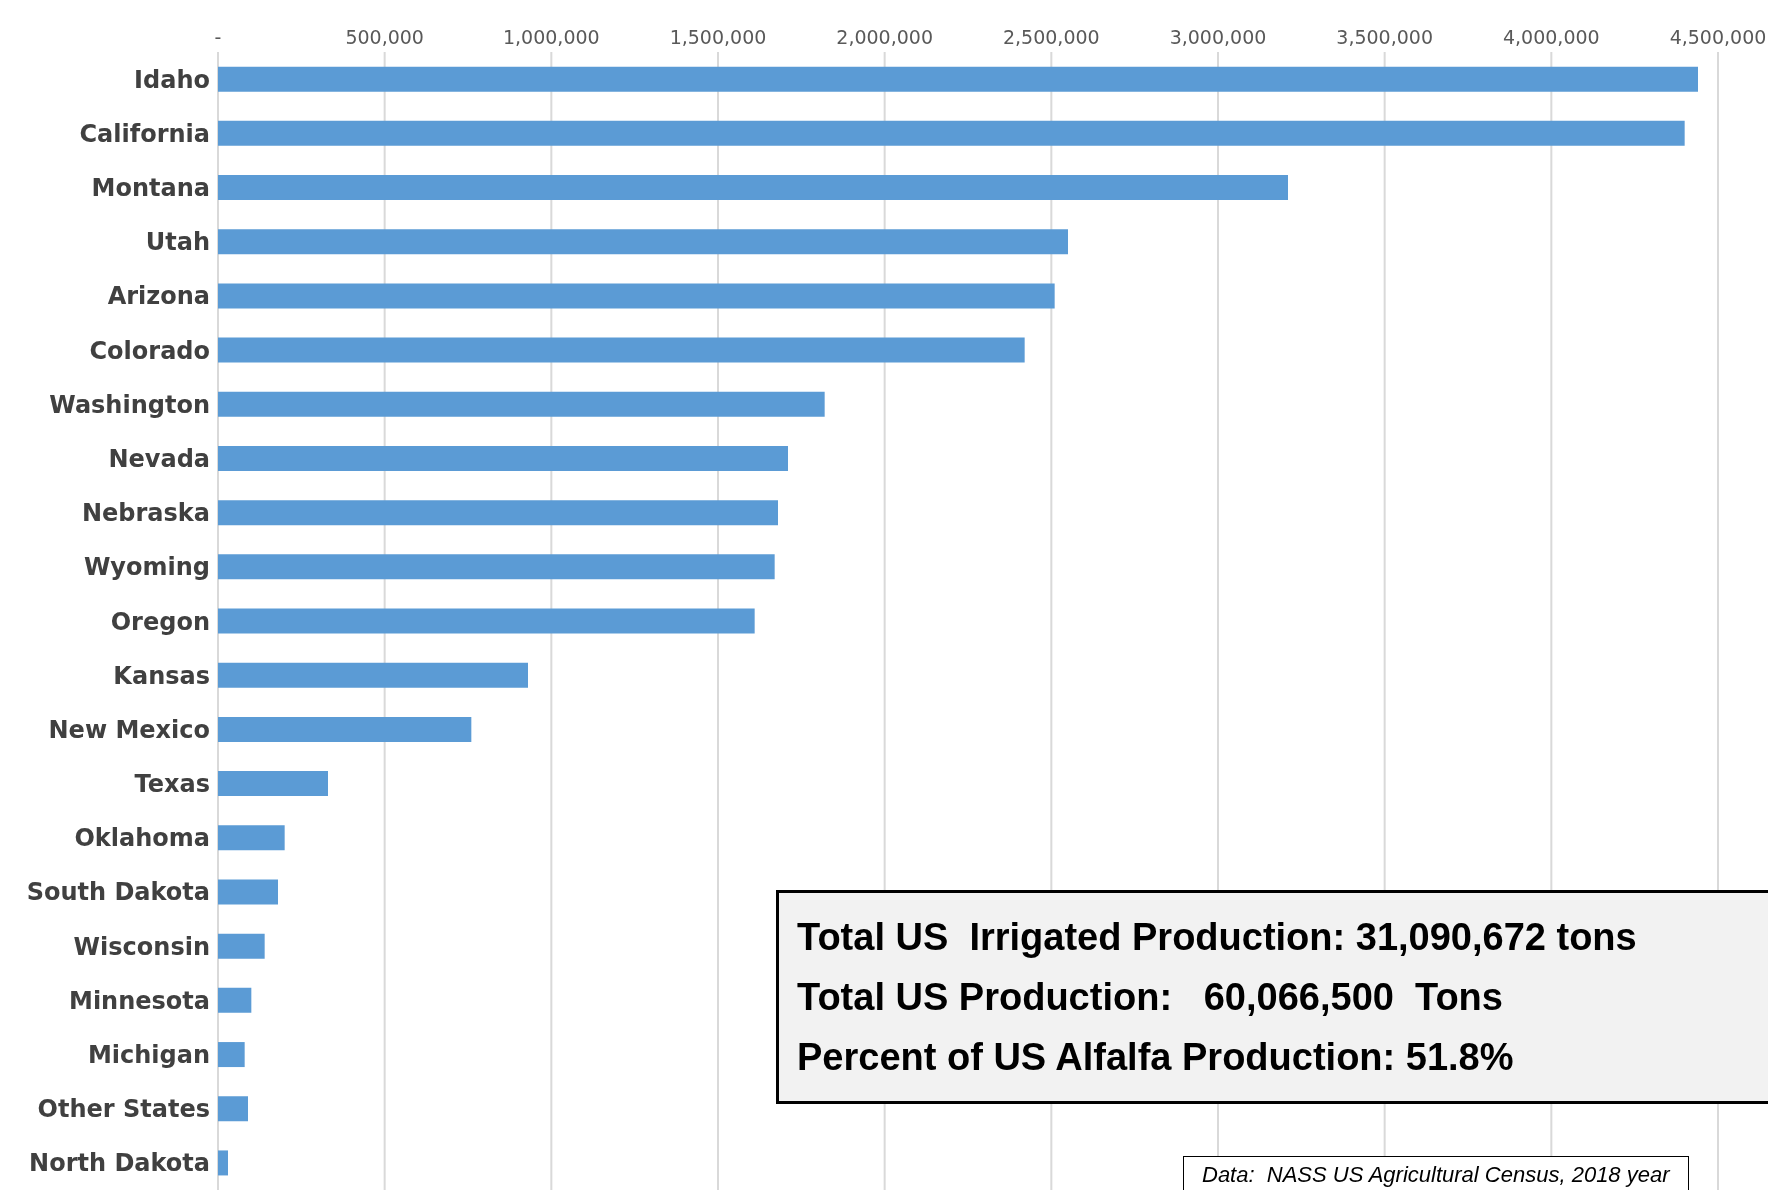  What do you see at coordinates (1385, 37) in the screenshot?
I see `x-tick-label: 3,500,000` at bounding box center [1385, 37].